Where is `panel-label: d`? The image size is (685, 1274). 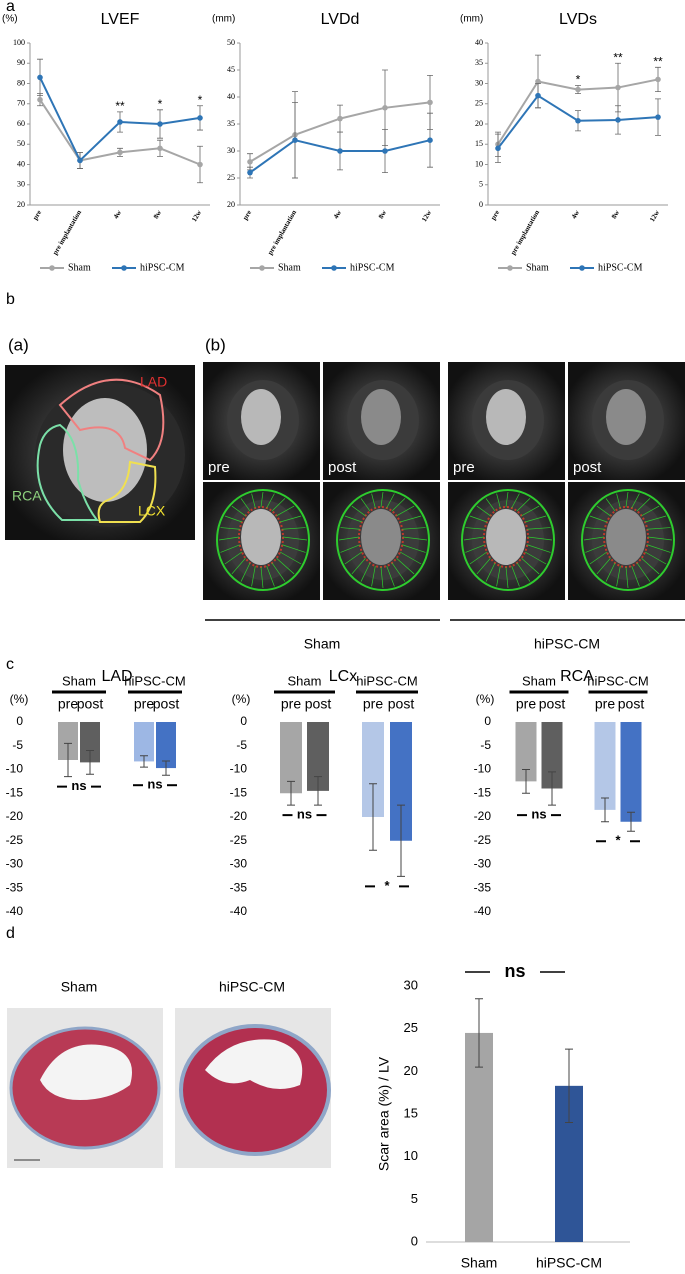 panel-label: d is located at coordinates (10, 933).